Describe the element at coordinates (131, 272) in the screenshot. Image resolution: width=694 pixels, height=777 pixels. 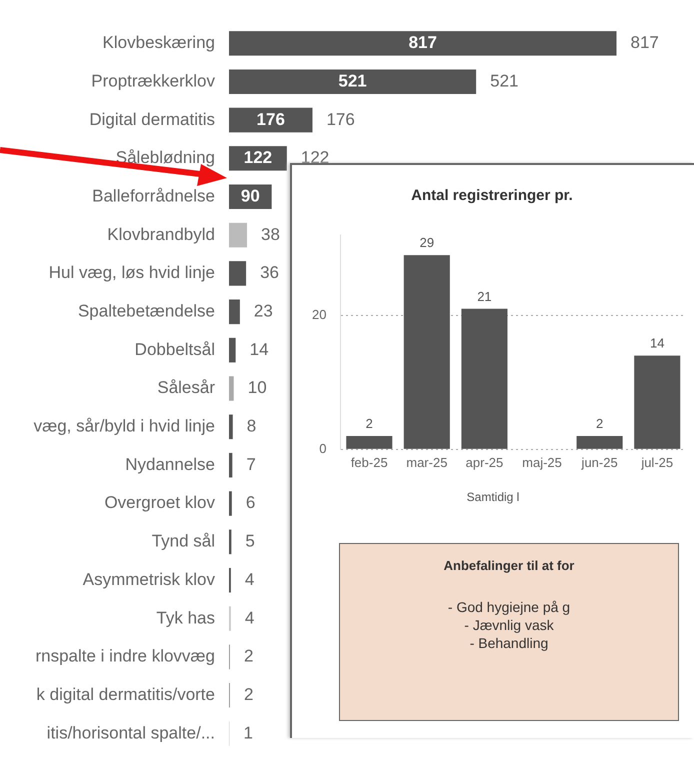
I see `y-tick-label: Hul væg, løs hvid linje` at that location.